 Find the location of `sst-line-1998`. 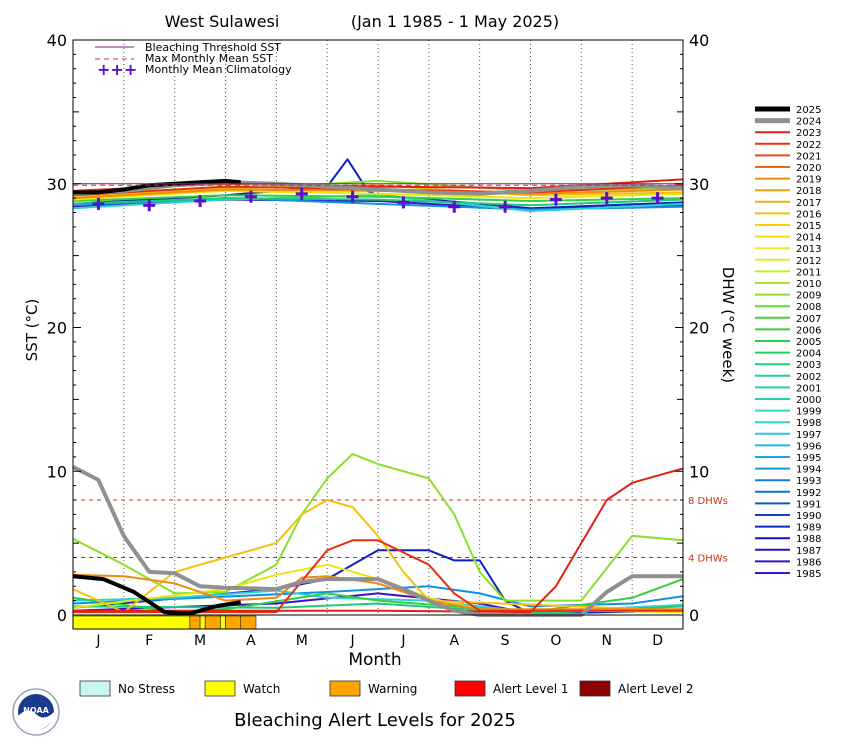

sst-line-1998 is located at coordinates (378, 203).